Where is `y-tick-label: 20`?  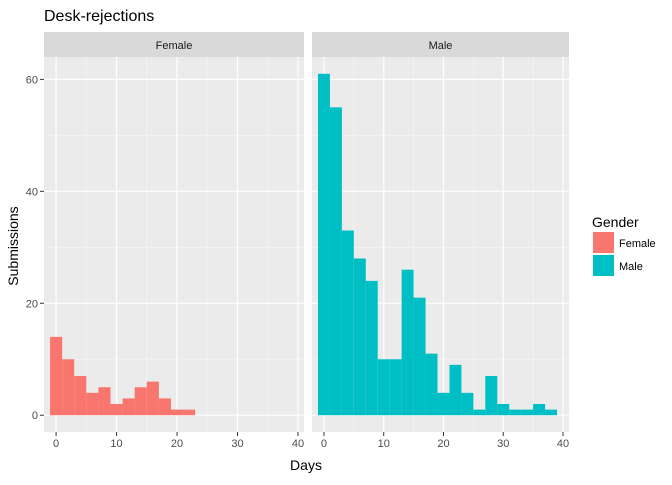 y-tick-label: 20 is located at coordinates (32, 304).